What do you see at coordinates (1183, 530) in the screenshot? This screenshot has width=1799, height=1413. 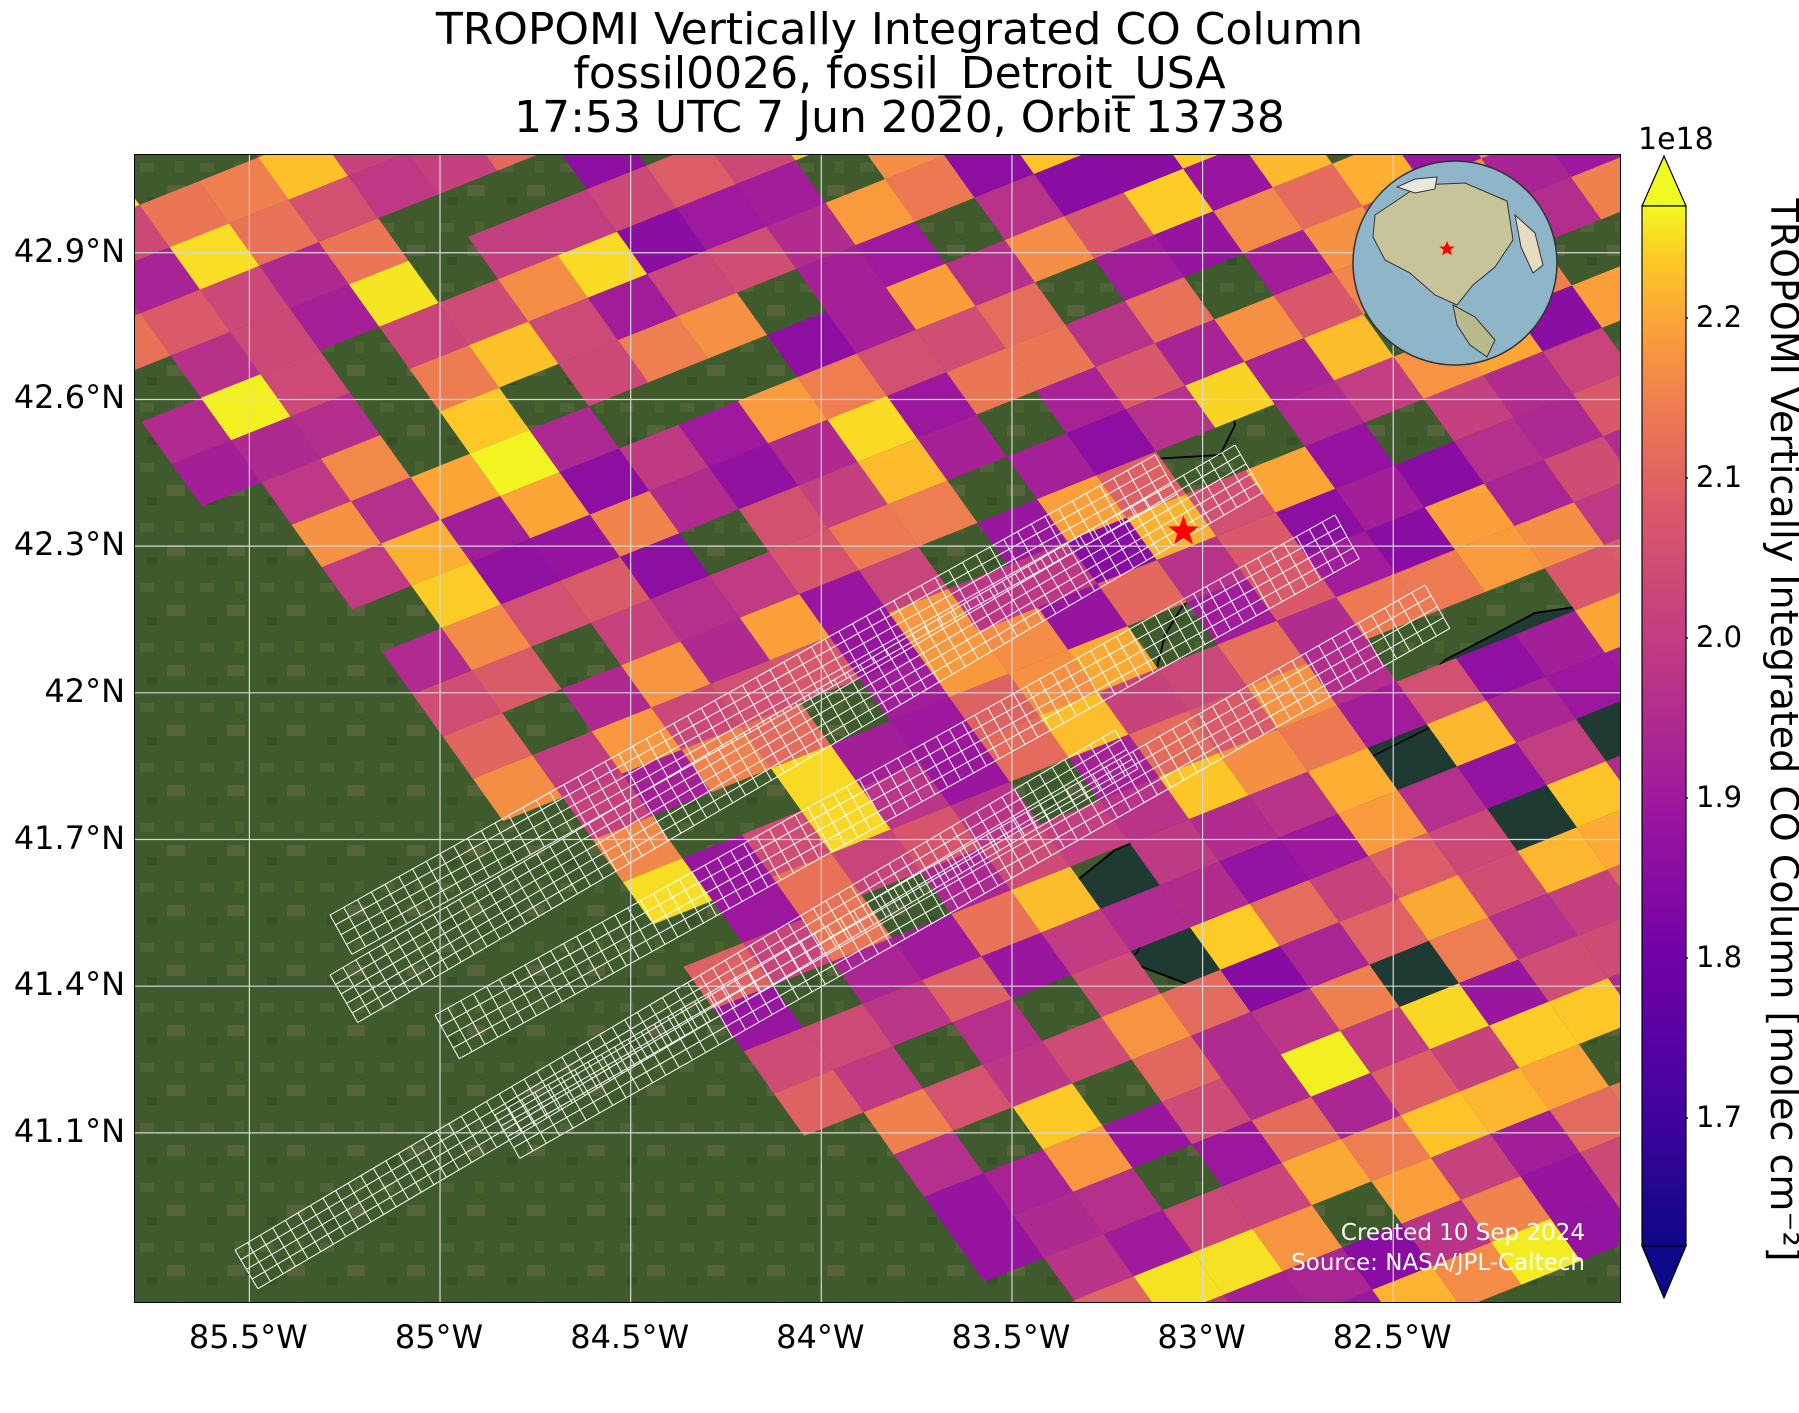 I see `target-site-star` at bounding box center [1183, 530].